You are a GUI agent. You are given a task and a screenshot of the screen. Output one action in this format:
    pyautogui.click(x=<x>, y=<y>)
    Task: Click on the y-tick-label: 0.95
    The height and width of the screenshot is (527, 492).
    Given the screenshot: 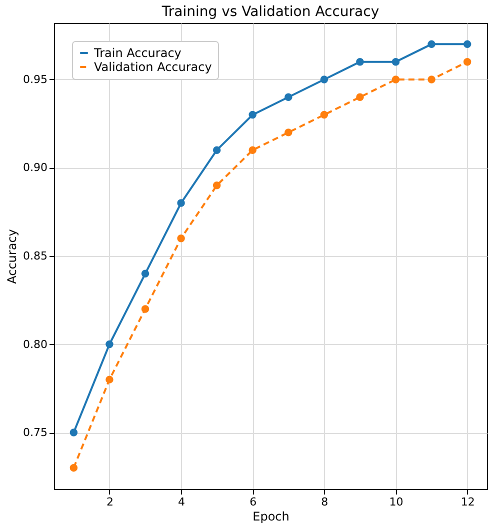 What is the action you would take?
    pyautogui.click(x=35, y=79)
    